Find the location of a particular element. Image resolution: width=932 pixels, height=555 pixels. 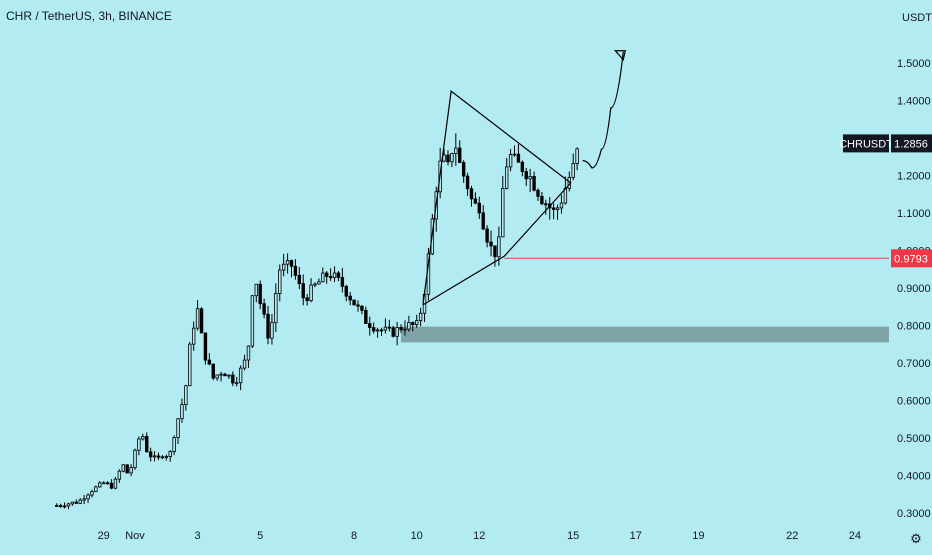

price-tick-label: 0.8000 is located at coordinates (914, 327).